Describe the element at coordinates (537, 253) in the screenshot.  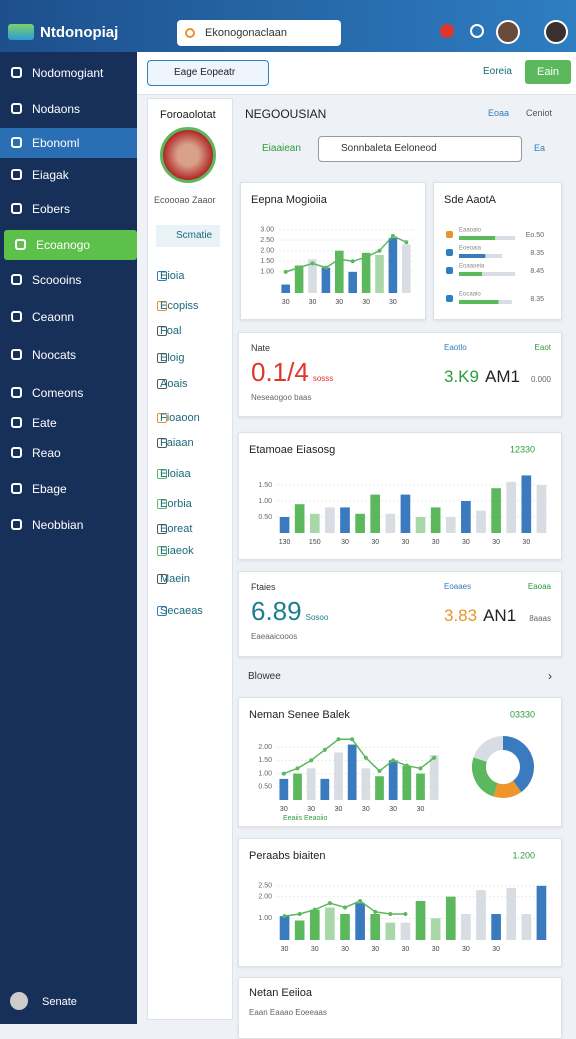
I see `progress-value: 8.35` at that location.